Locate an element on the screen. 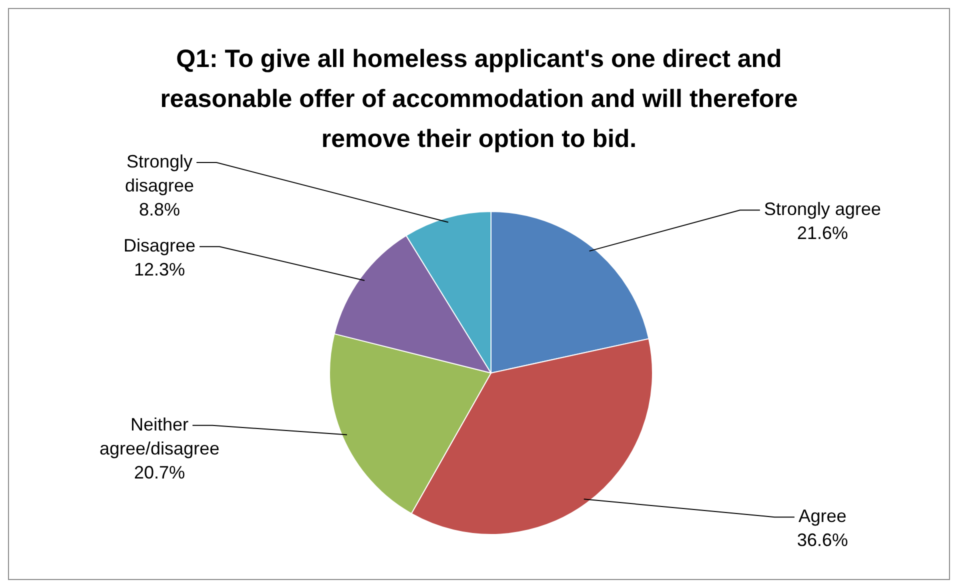  slice-label: Disagree is located at coordinates (159, 246).